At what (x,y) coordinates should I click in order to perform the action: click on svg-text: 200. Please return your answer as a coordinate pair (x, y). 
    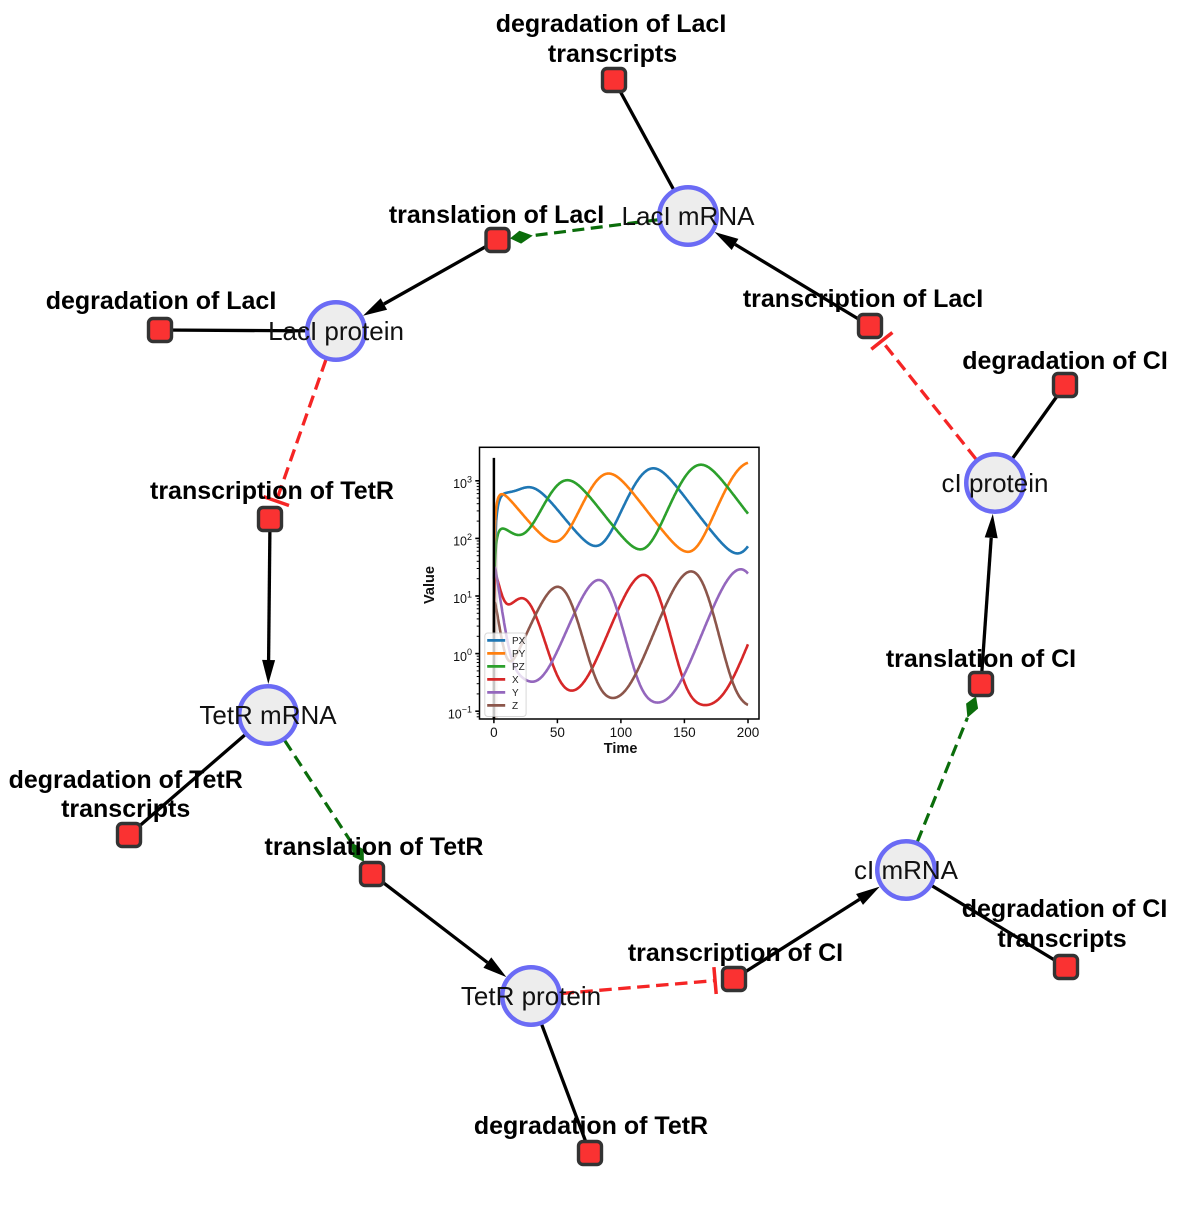
    Looking at the image, I should click on (748, 732).